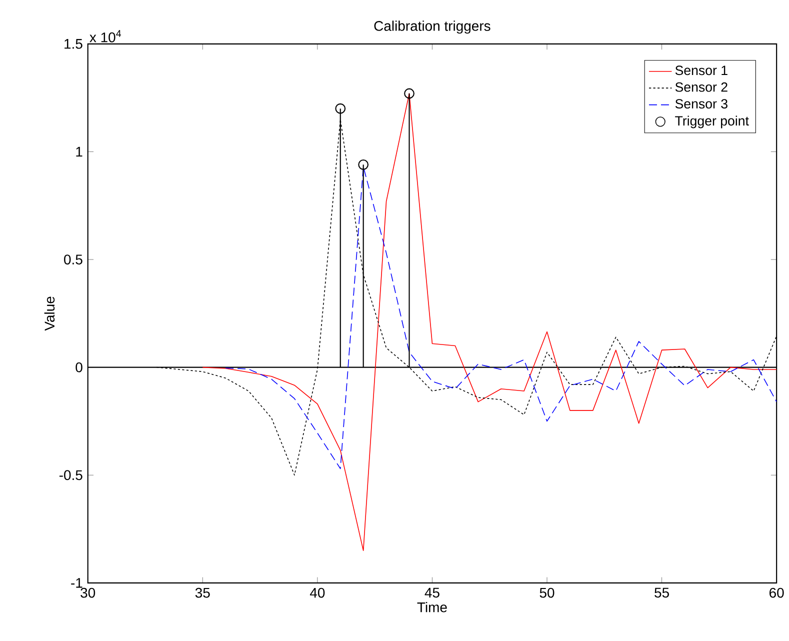 The image size is (789, 641). I want to click on y-axis-title: Value, so click(49, 313).